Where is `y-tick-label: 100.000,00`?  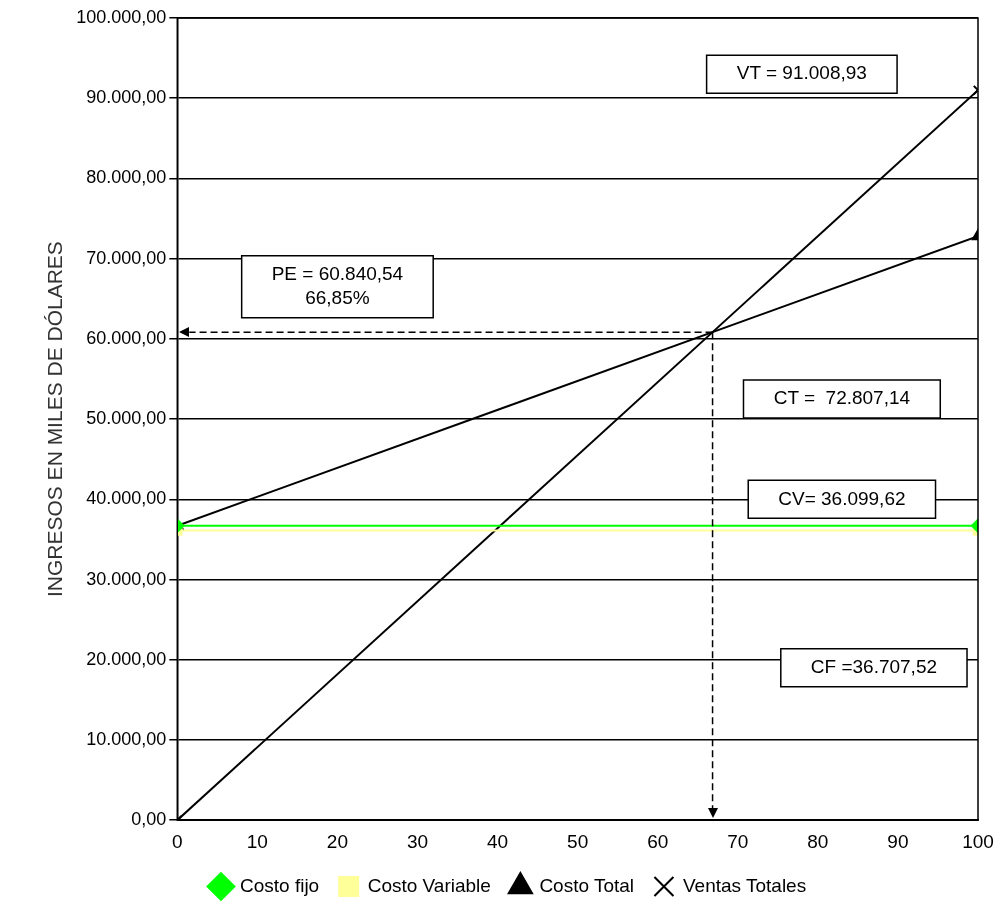 y-tick-label: 100.000,00 is located at coordinates (121, 16).